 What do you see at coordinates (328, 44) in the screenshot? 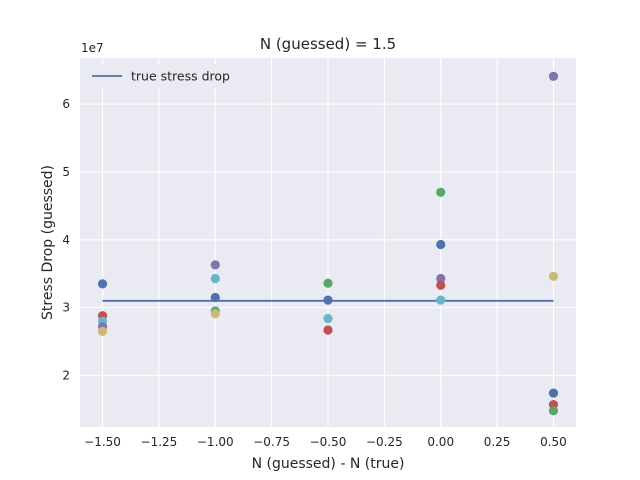
I see `chart-title: N (guessed) = 1.5` at bounding box center [328, 44].